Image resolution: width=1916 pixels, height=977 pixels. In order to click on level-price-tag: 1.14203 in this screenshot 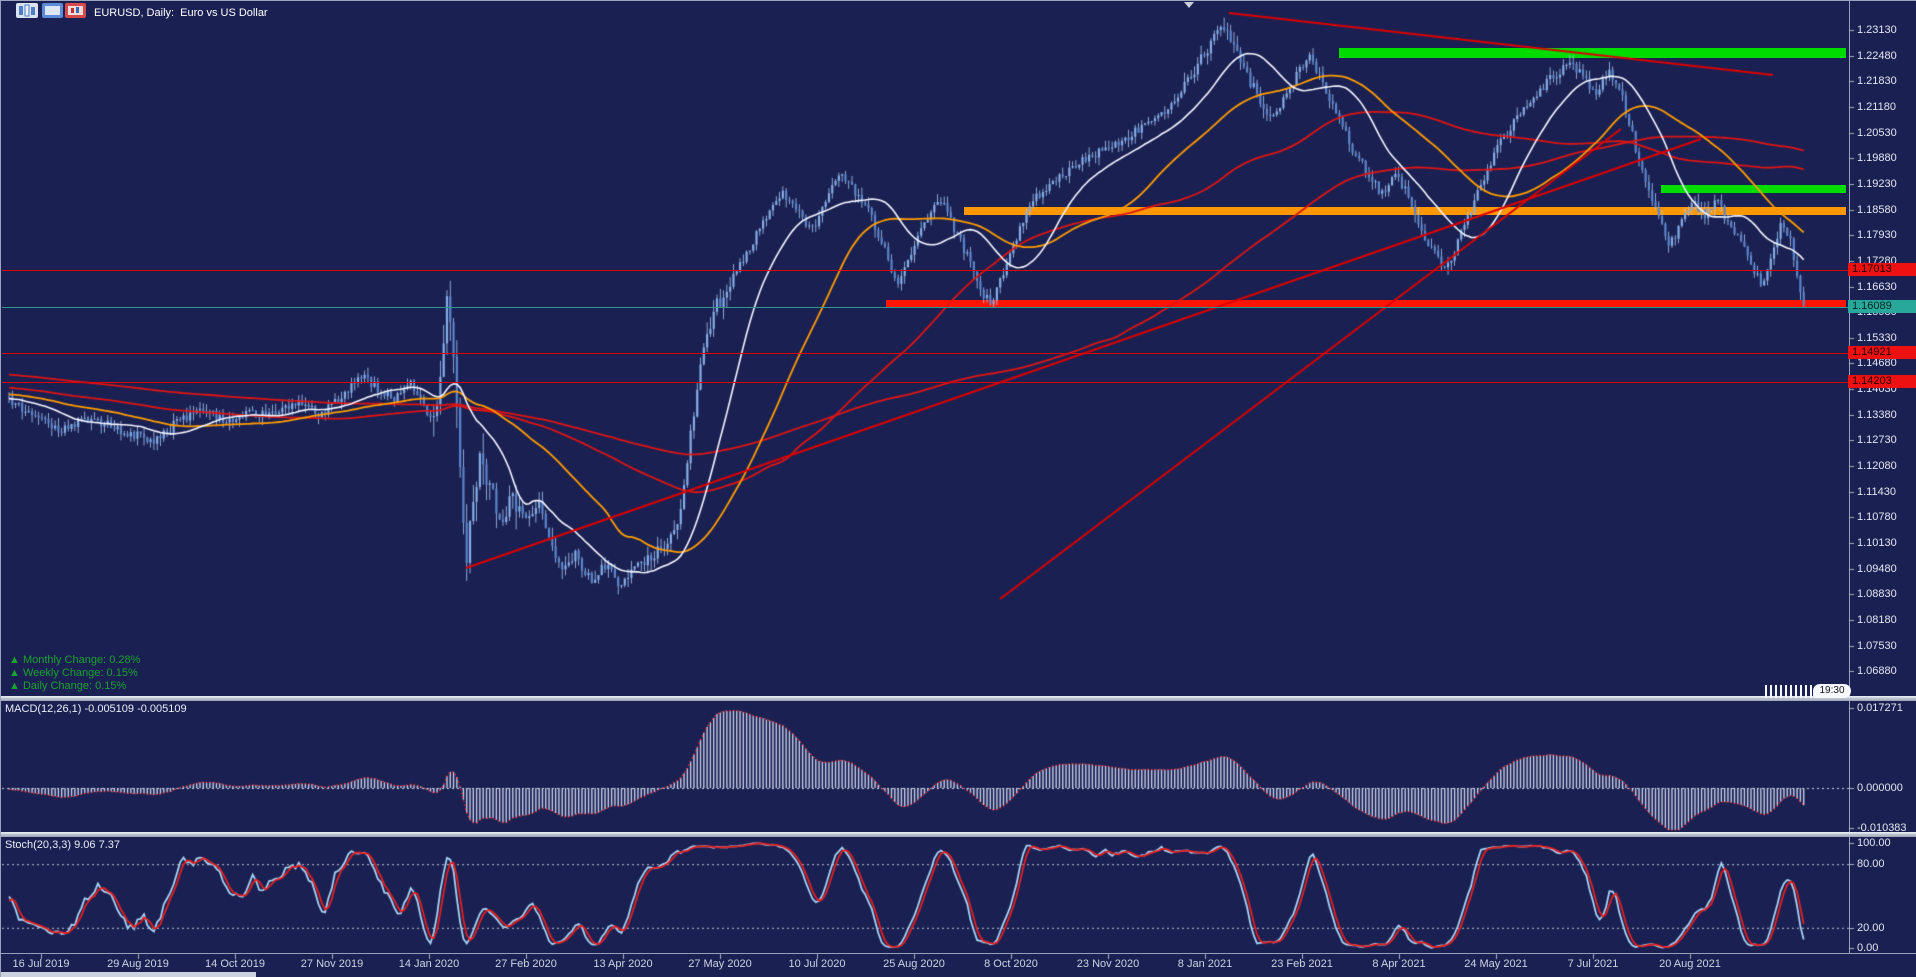, I will do `click(1882, 381)`.